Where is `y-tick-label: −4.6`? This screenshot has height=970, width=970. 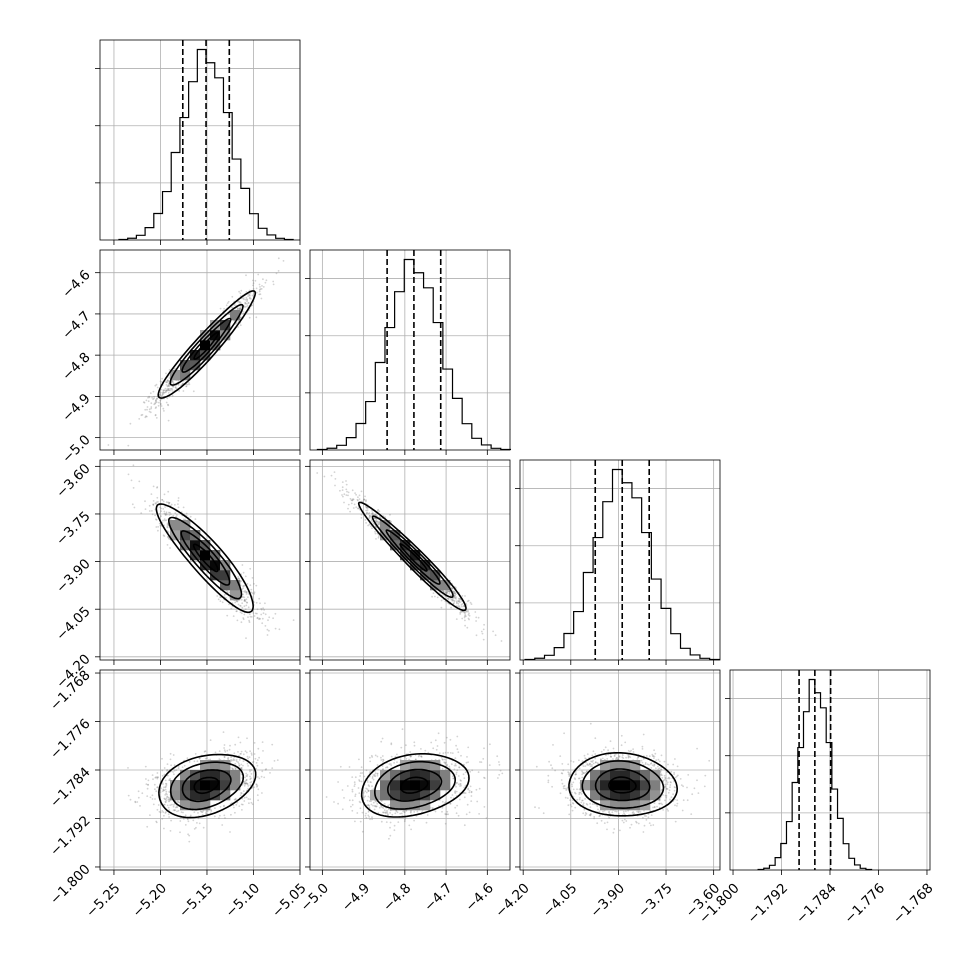
y-tick-label: −4.6 is located at coordinates (76, 284).